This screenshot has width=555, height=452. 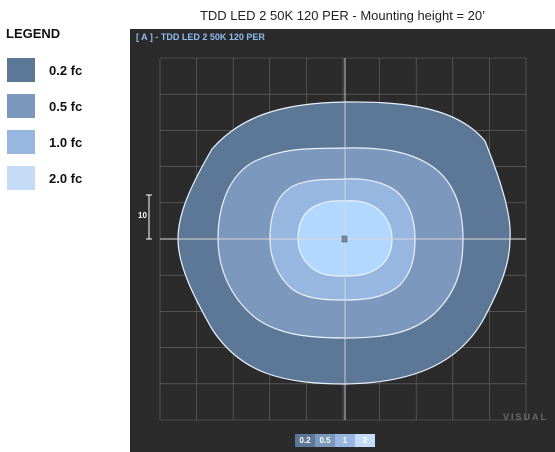 I want to click on contour-legend-cell-2: 2, so click(x=365, y=440).